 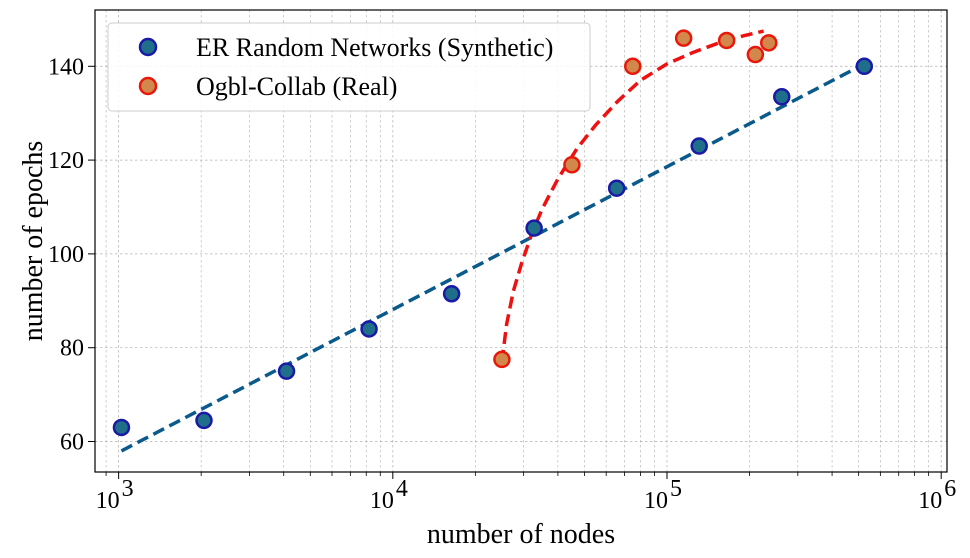 What do you see at coordinates (148, 47) in the screenshot?
I see `legend-marker-er` at bounding box center [148, 47].